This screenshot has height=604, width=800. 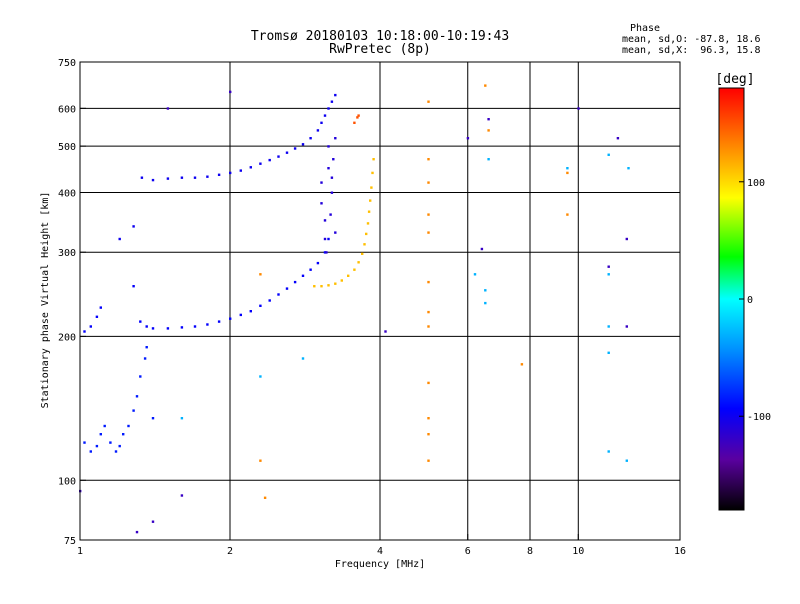 I want to click on y-tick-label: 300, so click(x=67, y=253).